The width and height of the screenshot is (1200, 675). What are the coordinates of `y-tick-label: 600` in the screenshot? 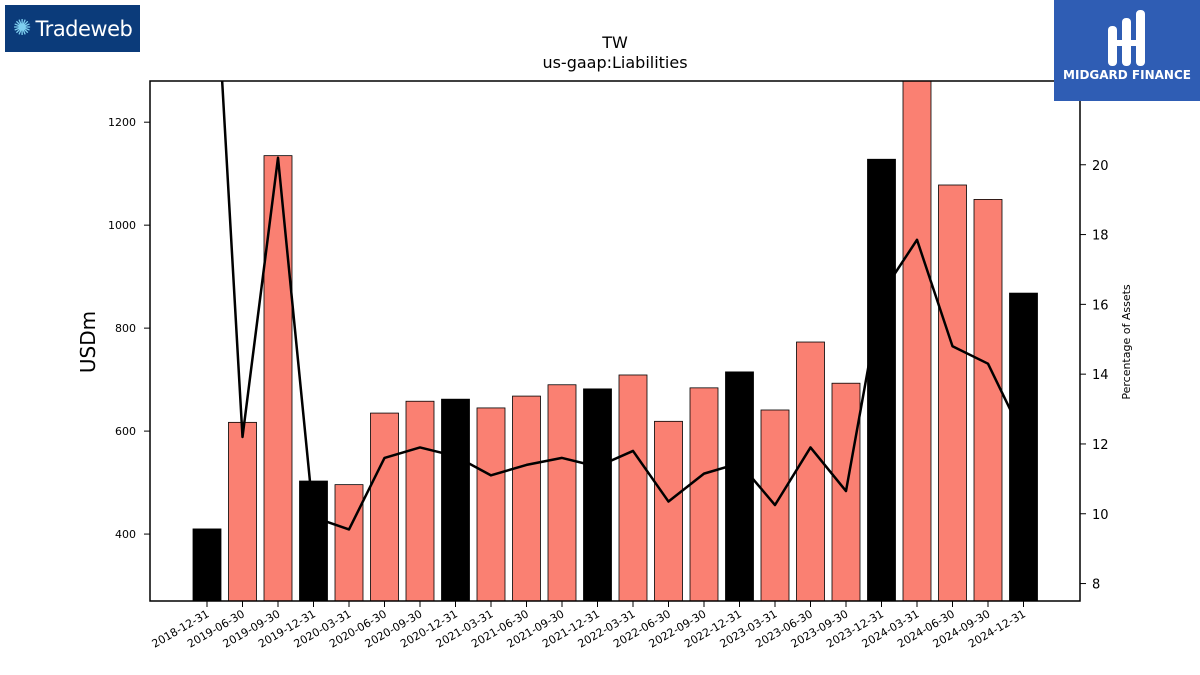 It's located at (125, 431).